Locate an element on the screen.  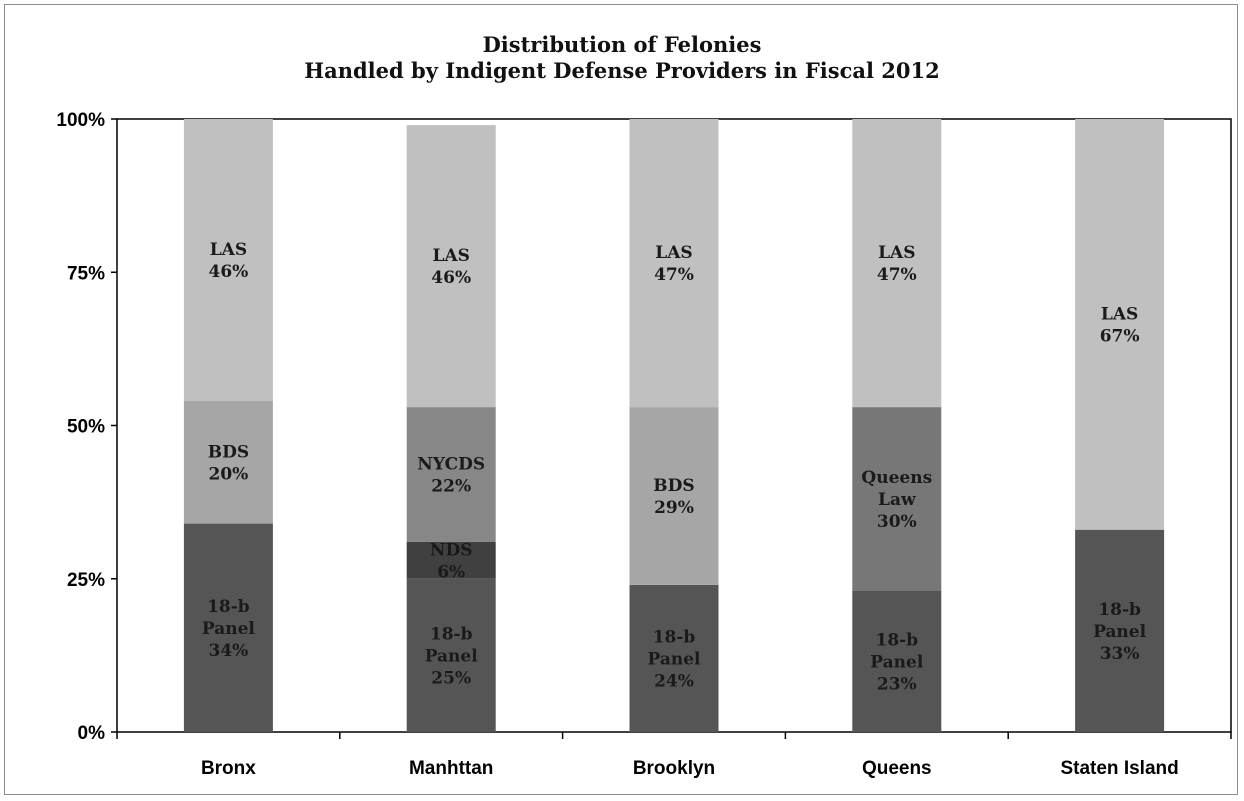
data-label: NYCDS 22% is located at coordinates (451, 476).